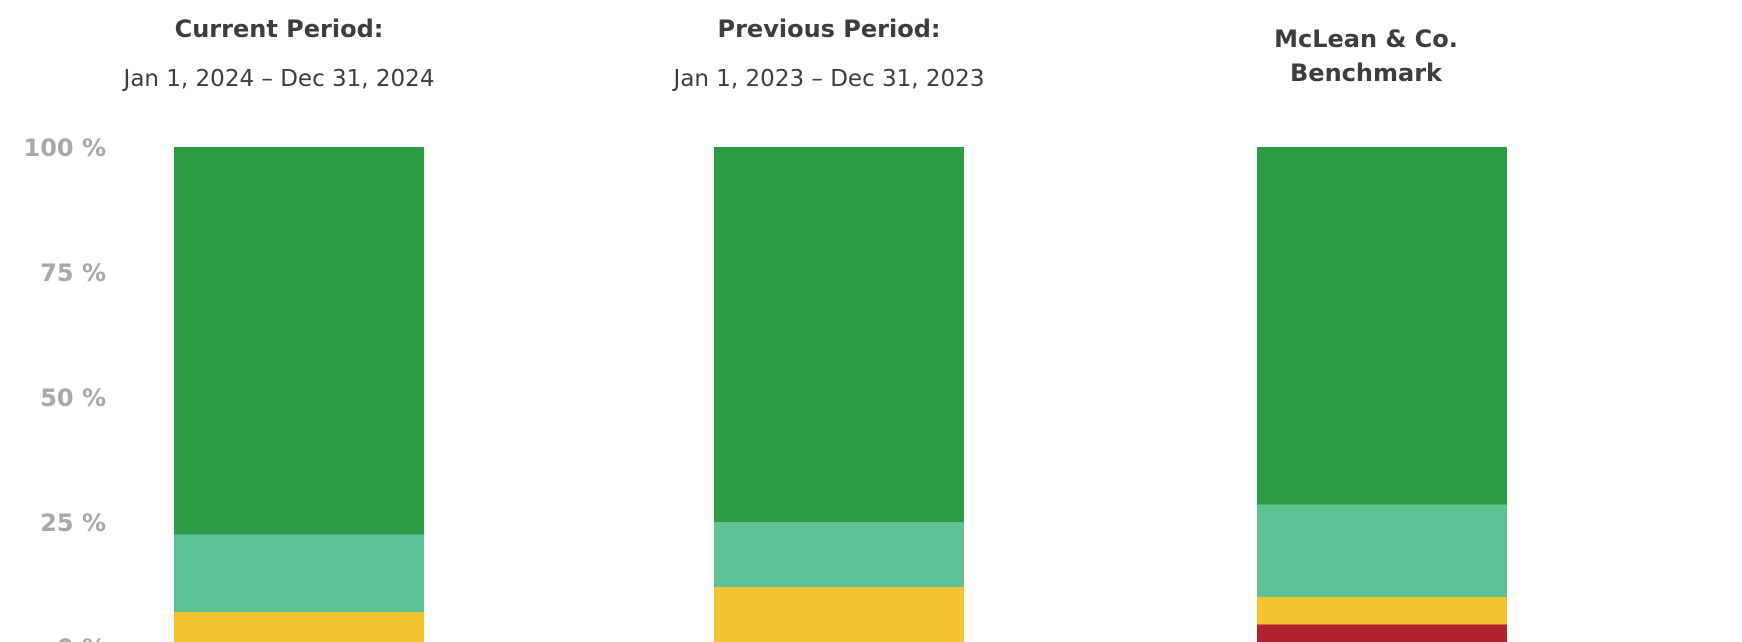  I want to click on y-tick-label: 0 %, so click(81, 638).